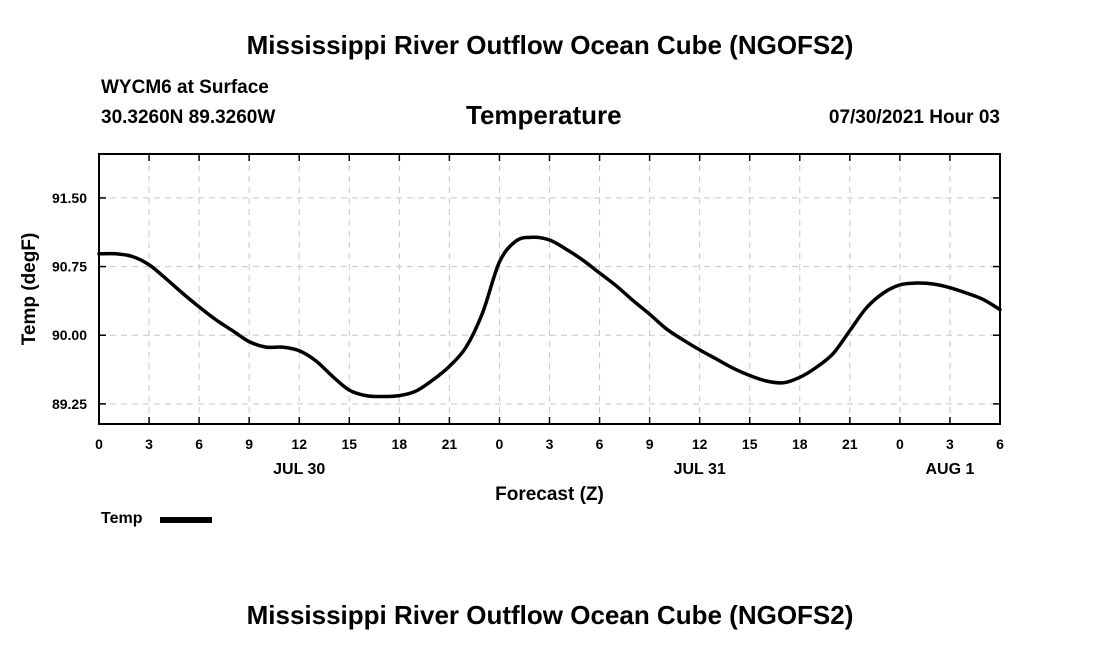 This screenshot has height=650, width=1100. Describe the element at coordinates (69, 198) in the screenshot. I see `y-tick-label: 91.50` at that location.